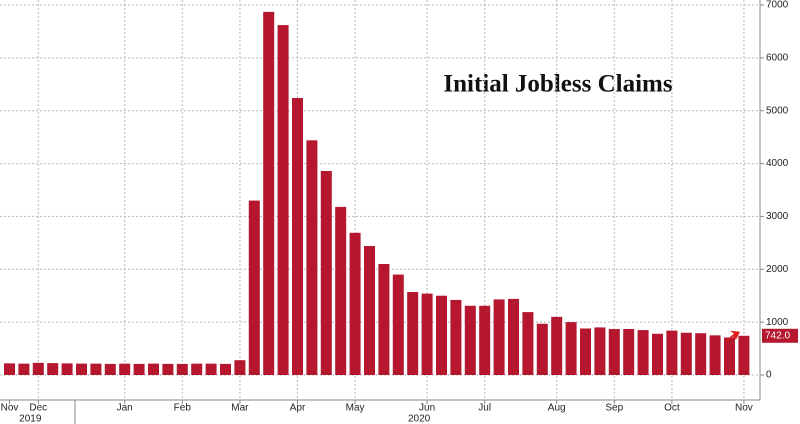 The image size is (800, 424). Describe the element at coordinates (427, 408) in the screenshot. I see `x-tick-label: Jun` at that location.